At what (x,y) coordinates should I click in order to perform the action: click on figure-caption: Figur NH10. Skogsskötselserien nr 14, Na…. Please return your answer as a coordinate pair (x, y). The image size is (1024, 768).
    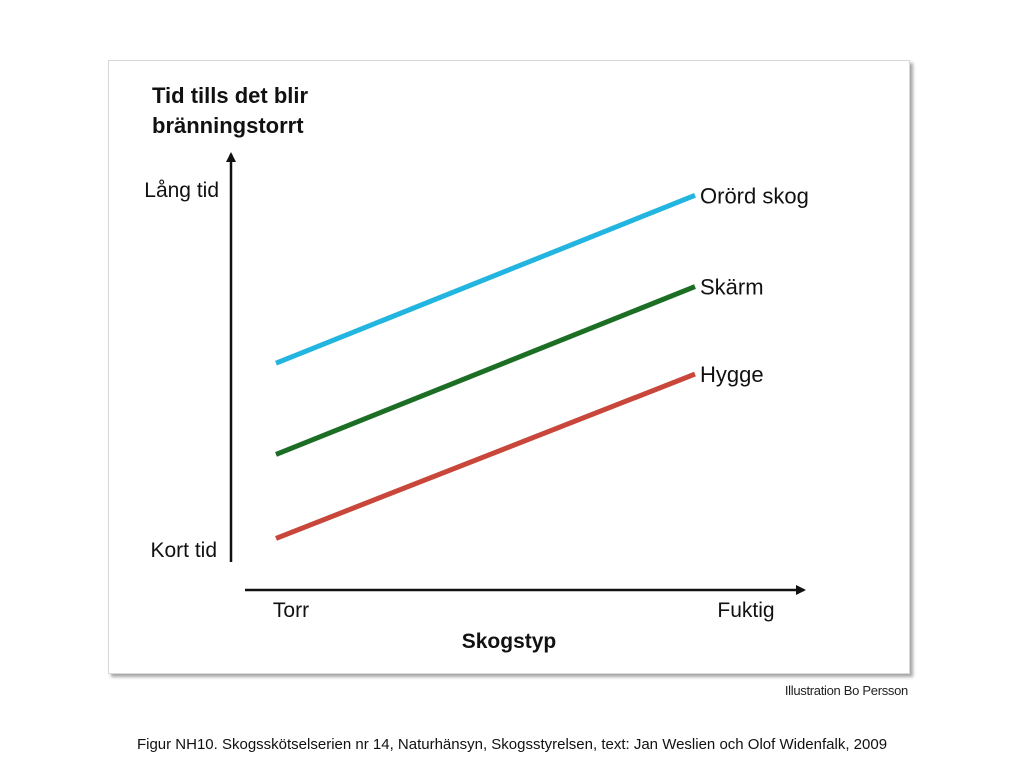
    Looking at the image, I should click on (512, 744).